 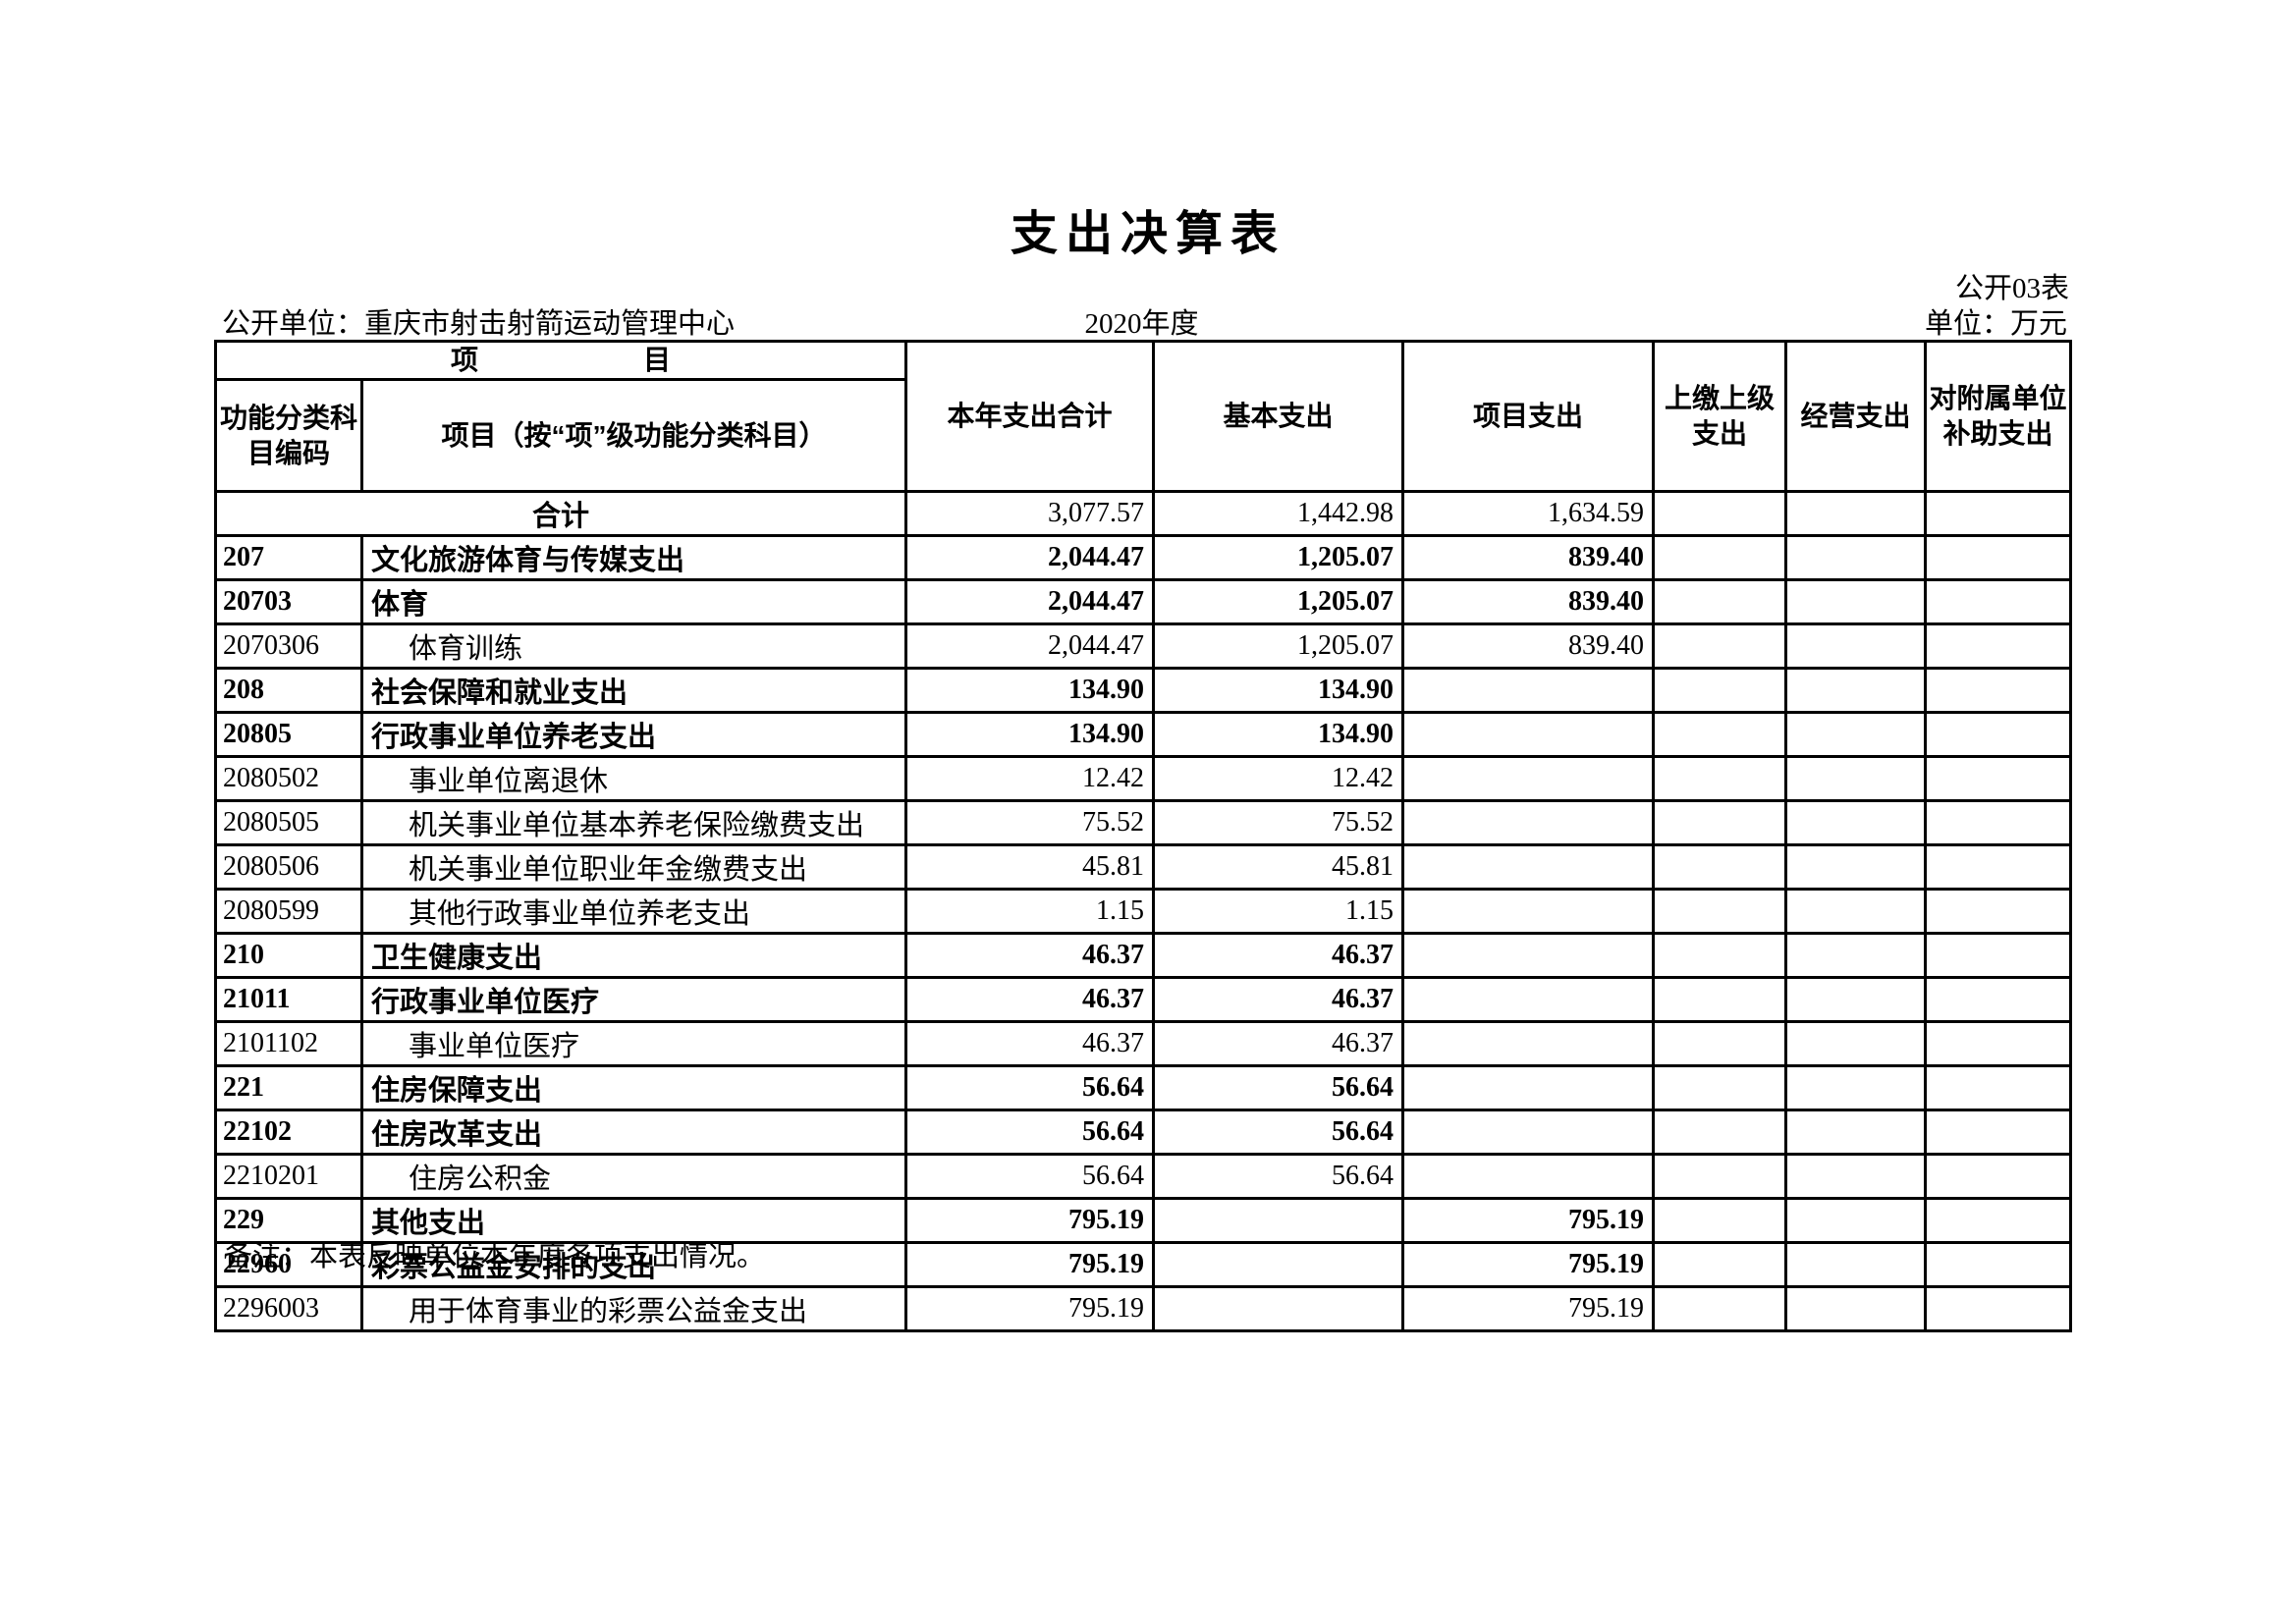 I want to click on header-col-4: 上缴上级支出, so click(x=1720, y=417).